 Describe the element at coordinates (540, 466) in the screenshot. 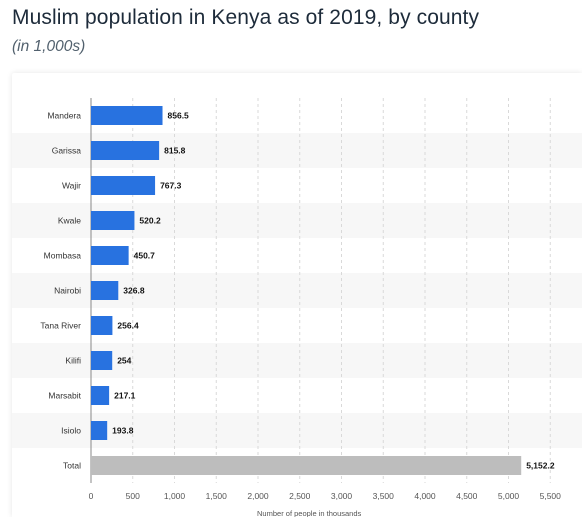

I see `value-label: 5,152.2` at that location.